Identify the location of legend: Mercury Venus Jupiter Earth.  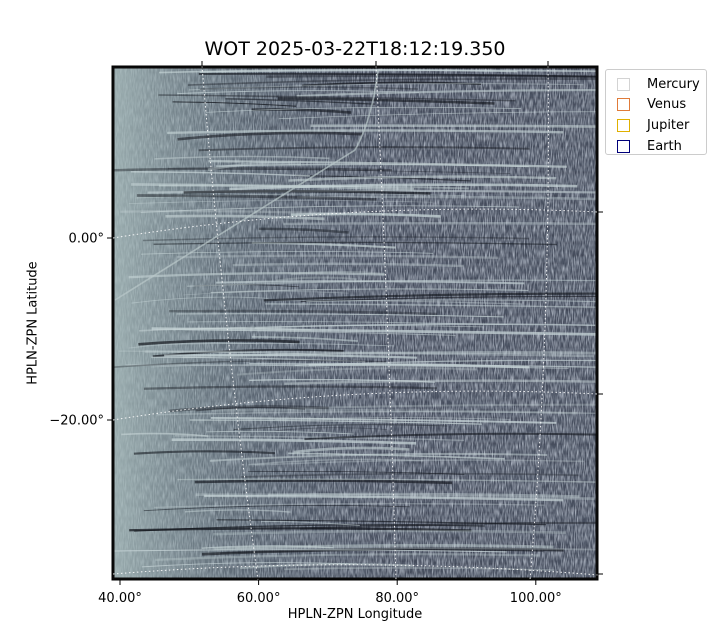
(656, 112).